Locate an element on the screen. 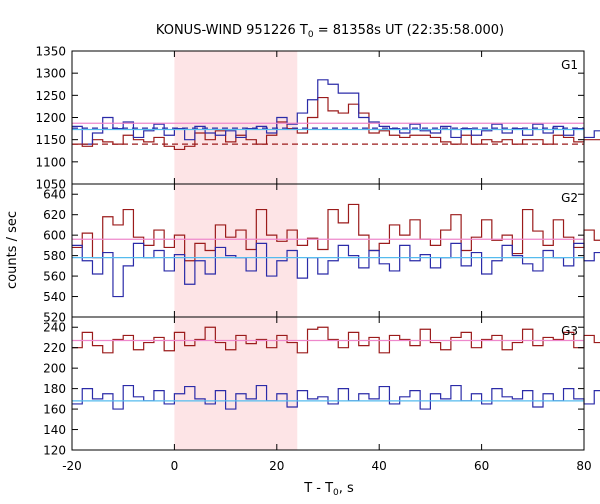  y-tick-label: 160 is located at coordinates (54, 410).